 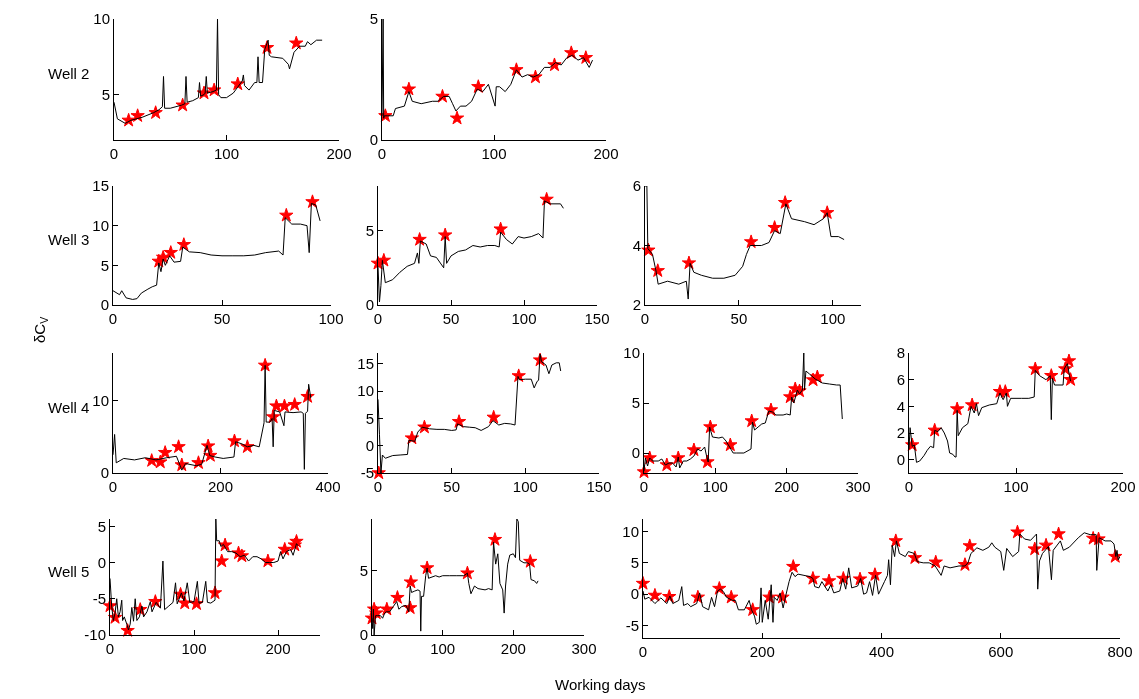 I want to click on text: Well 4, so click(x=69, y=407).